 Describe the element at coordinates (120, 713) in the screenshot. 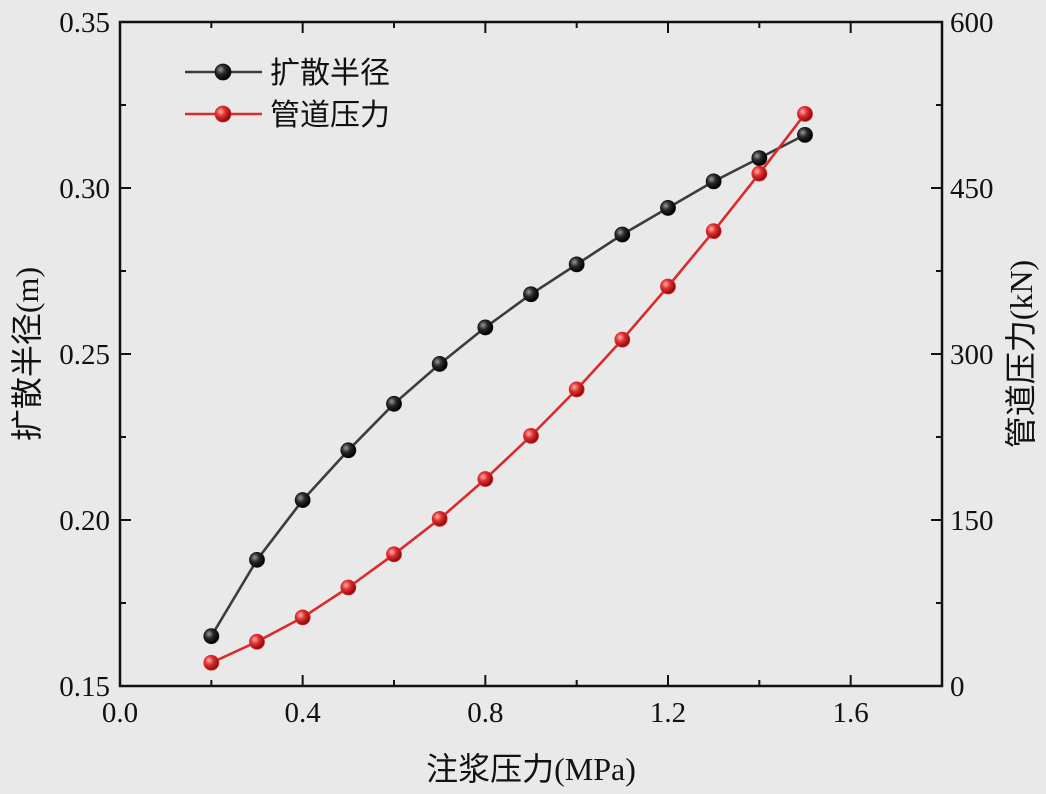

I see `x-tick-label: 0.0` at that location.